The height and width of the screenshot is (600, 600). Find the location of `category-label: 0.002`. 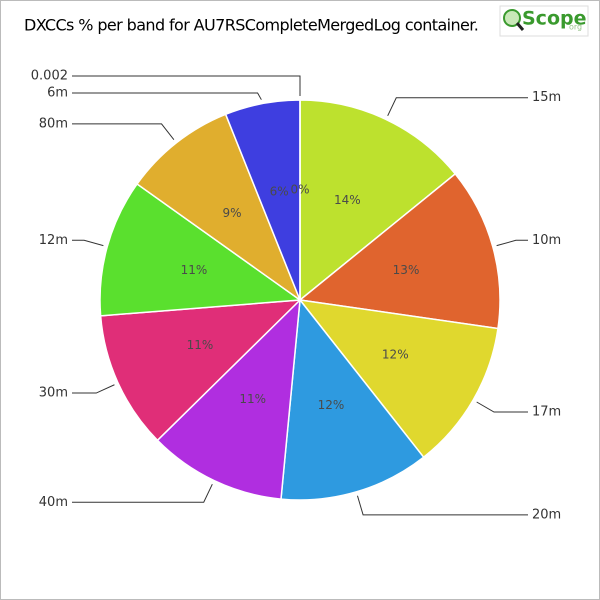

category-label: 0.002 is located at coordinates (49, 76).